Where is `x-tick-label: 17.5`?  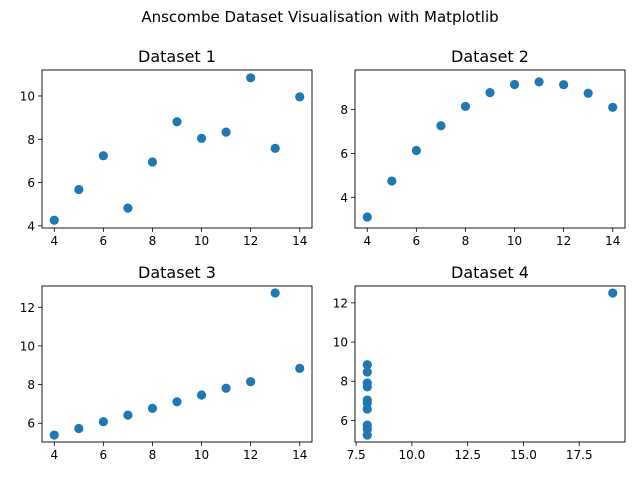
x-tick-label: 17.5 is located at coordinates (579, 455).